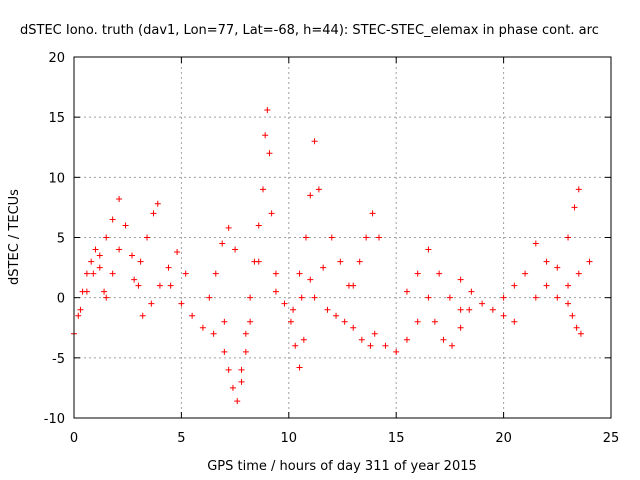 The image size is (640, 480). What do you see at coordinates (611, 438) in the screenshot?
I see `x-tick-label: 25` at bounding box center [611, 438].